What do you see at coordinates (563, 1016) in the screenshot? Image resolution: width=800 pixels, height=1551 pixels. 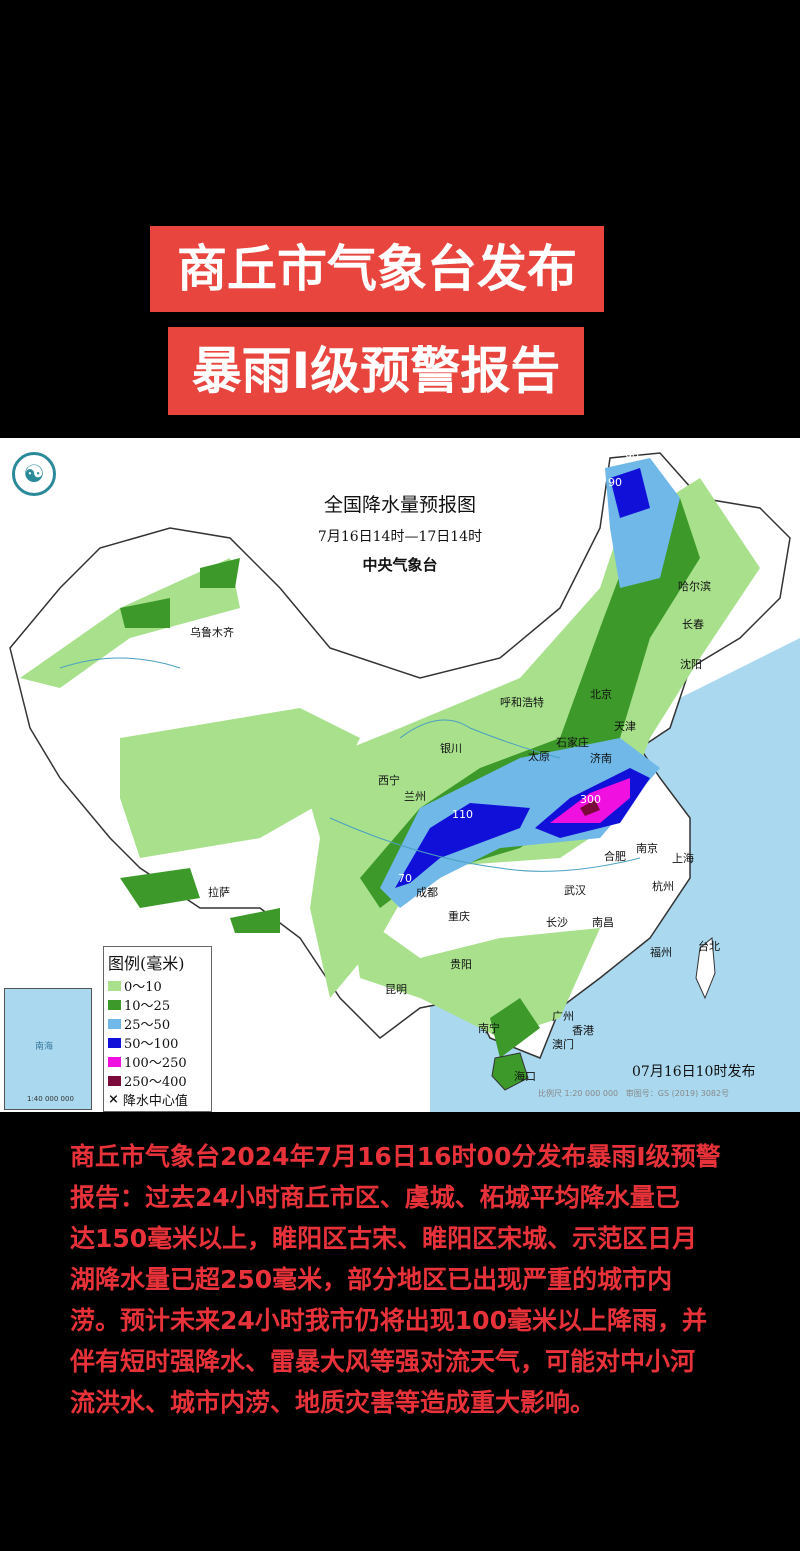 I see `city-label: 广州` at bounding box center [563, 1016].